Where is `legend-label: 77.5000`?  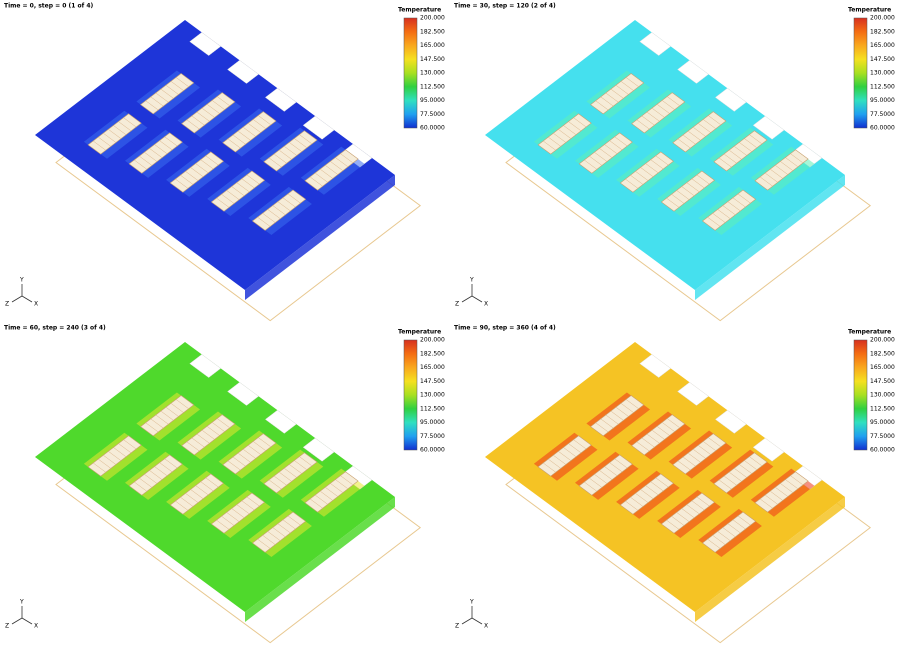 legend-label: 77.5000 is located at coordinates (882, 114).